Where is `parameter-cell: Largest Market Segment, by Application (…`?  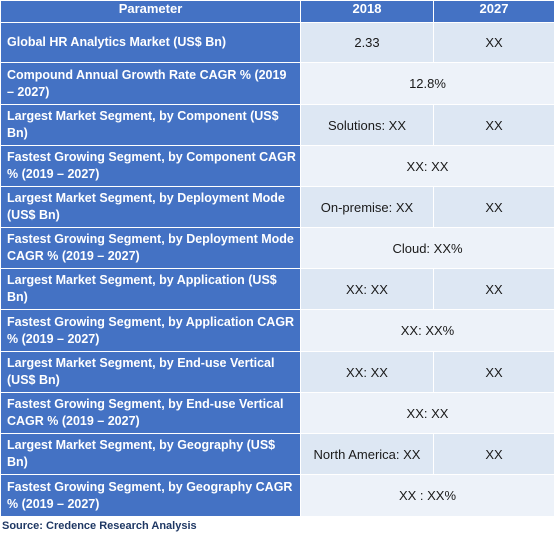 parameter-cell: Largest Market Segment, by Application (… is located at coordinates (150, 289).